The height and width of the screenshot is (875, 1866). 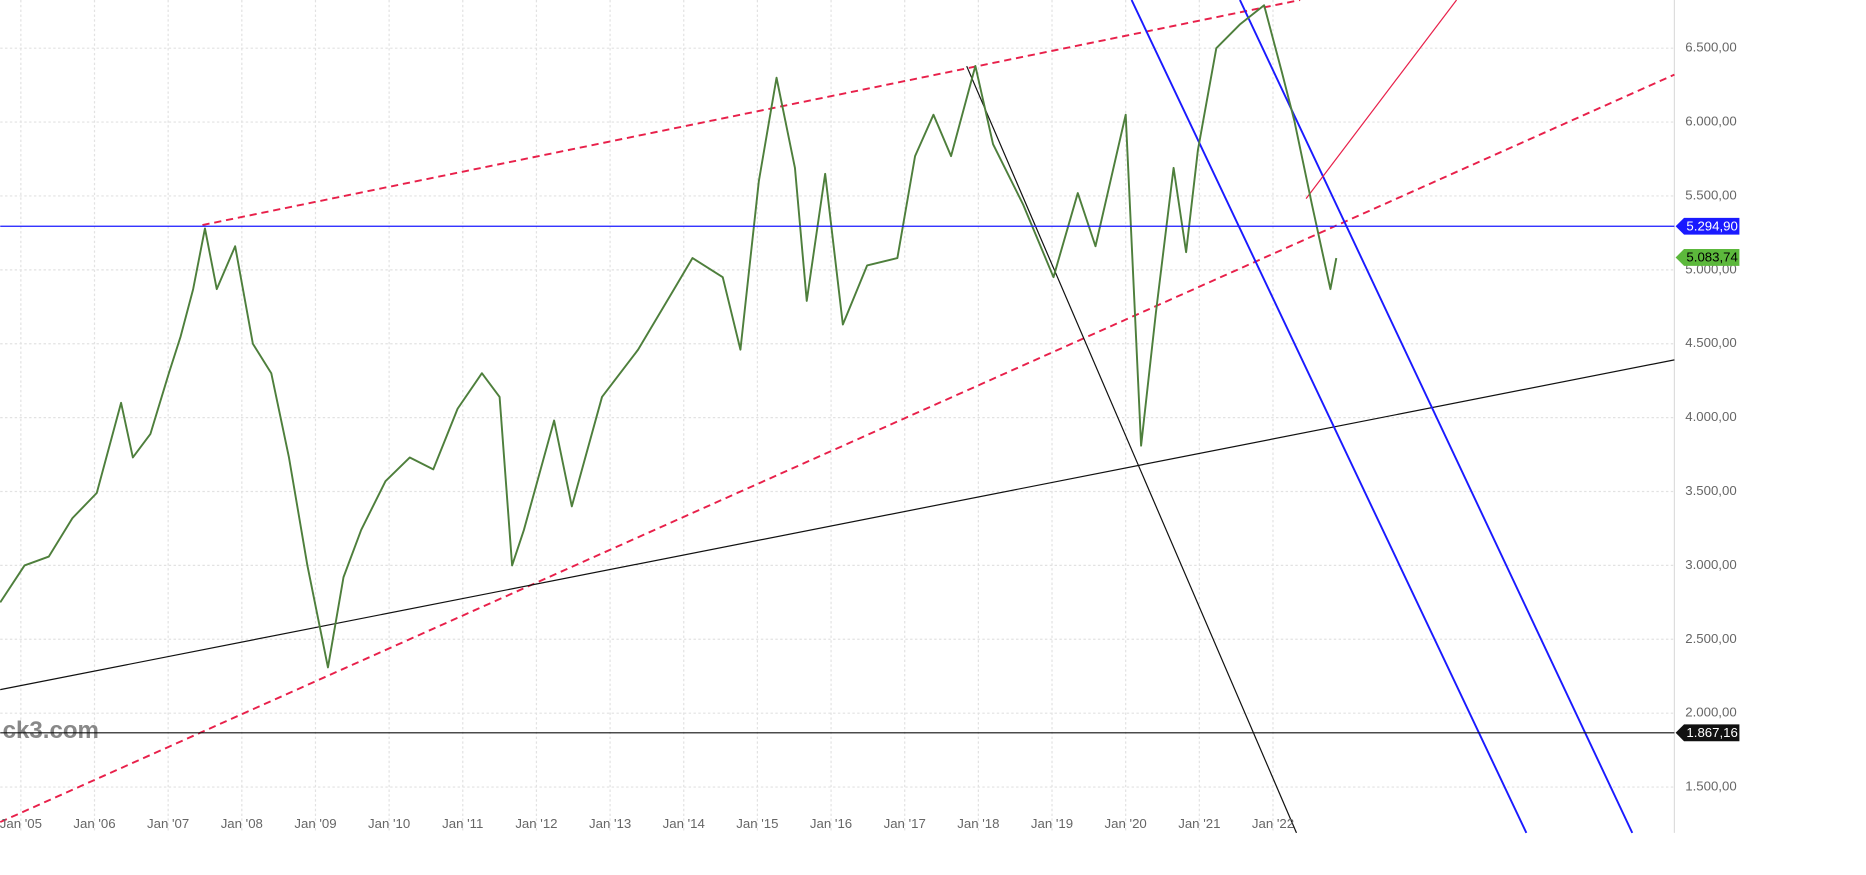 I want to click on watermark: ck3.com, so click(x=51, y=730).